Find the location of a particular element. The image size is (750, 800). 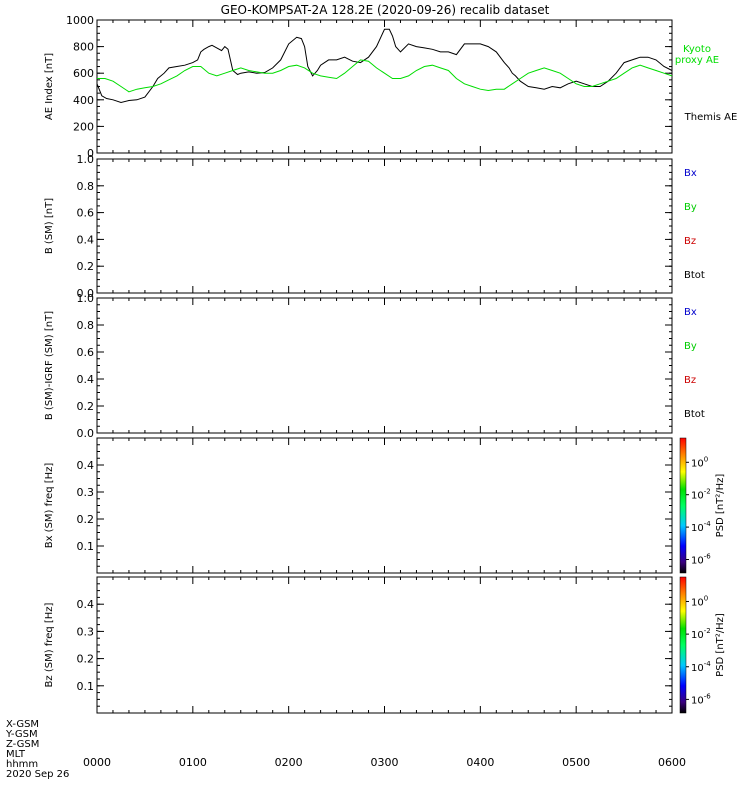

x-row-label: hhmm is located at coordinates (22, 764).